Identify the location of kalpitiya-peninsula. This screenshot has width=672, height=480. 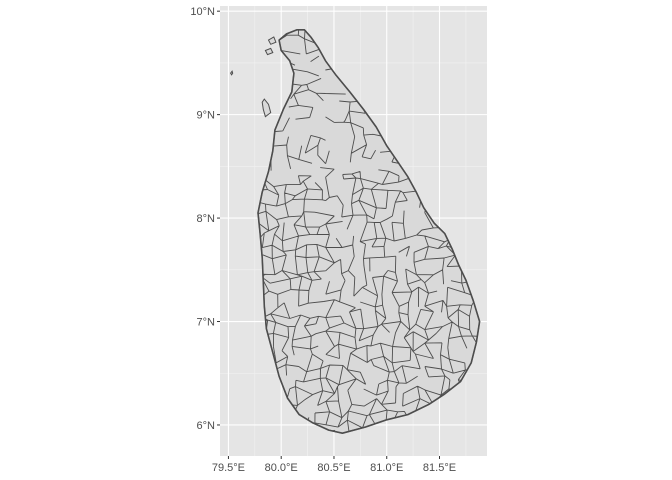
(266, 108).